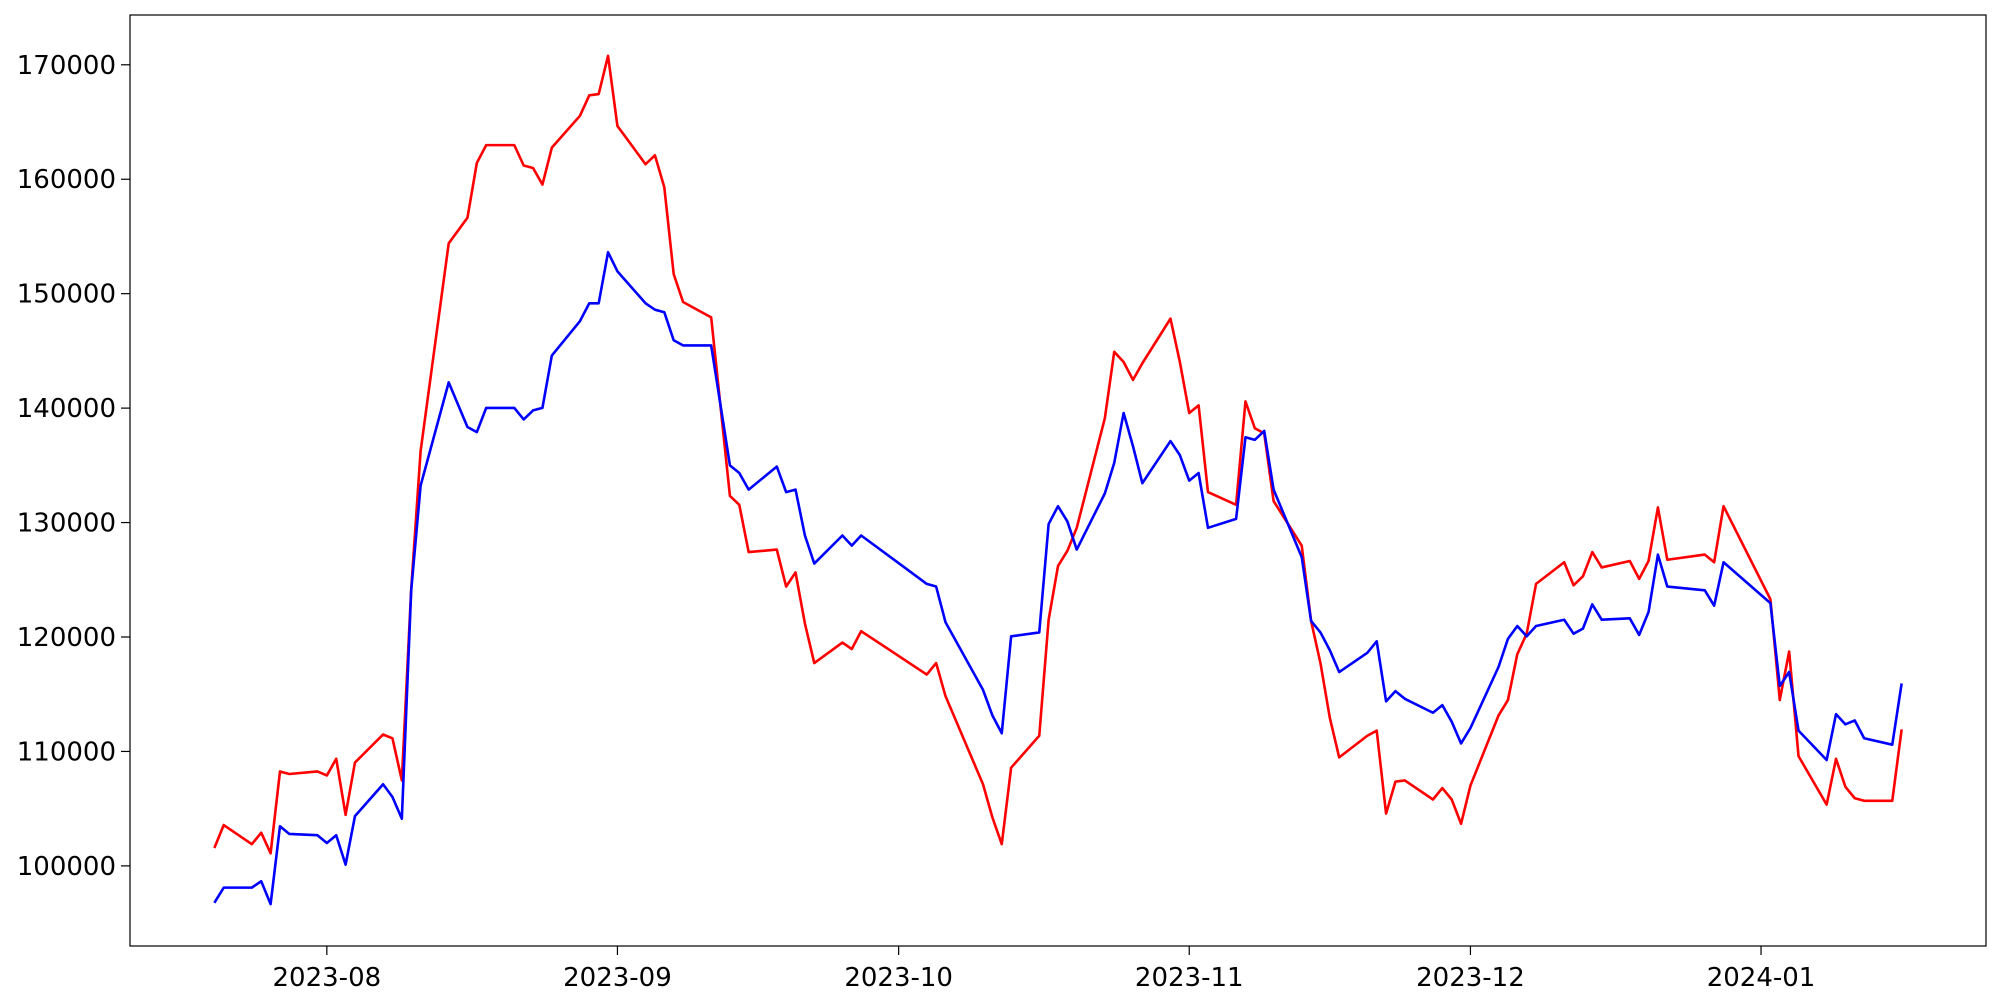  Describe the element at coordinates (66, 752) in the screenshot. I see `y-tick-label: 110000` at that location.